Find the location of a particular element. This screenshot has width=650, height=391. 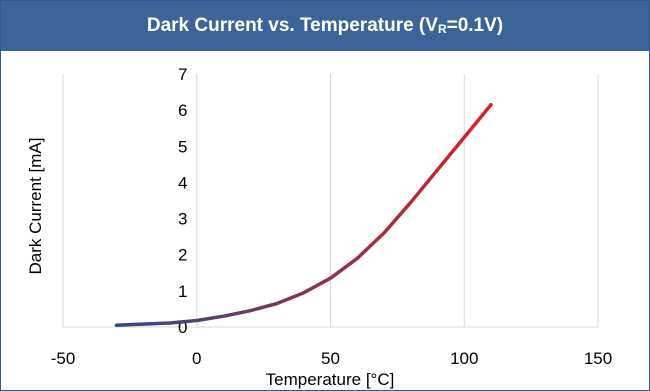

chart-title-suffix: =0.1V) is located at coordinates (475, 25).